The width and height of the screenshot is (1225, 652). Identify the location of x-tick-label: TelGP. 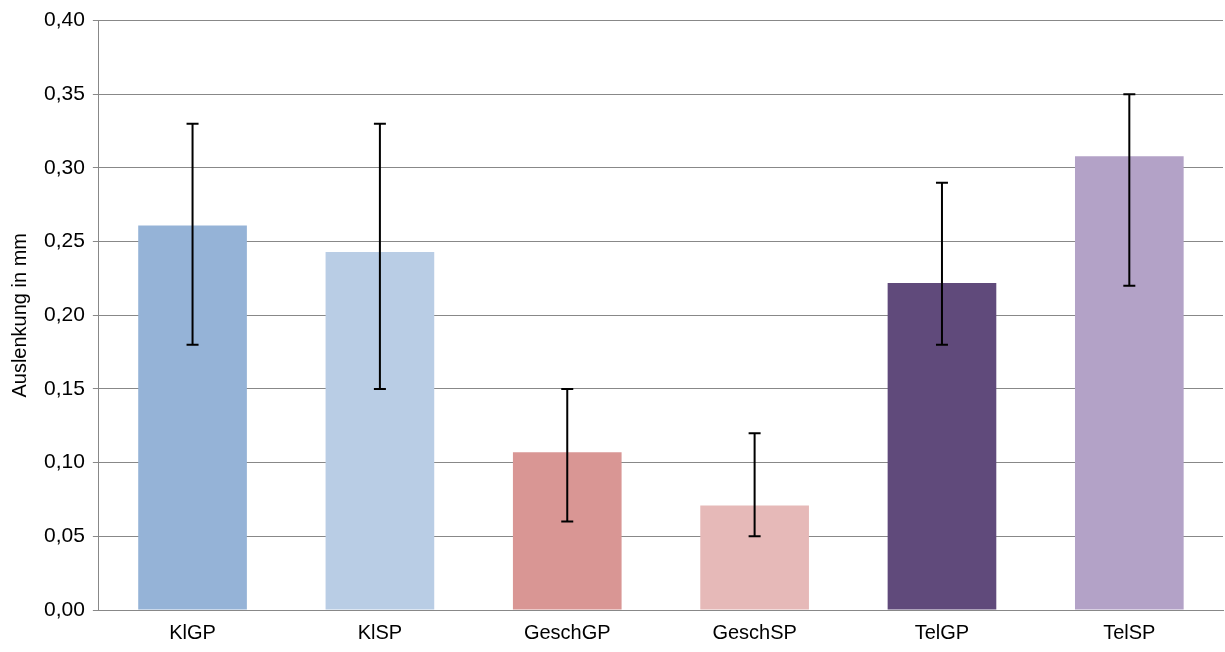
(942, 631).